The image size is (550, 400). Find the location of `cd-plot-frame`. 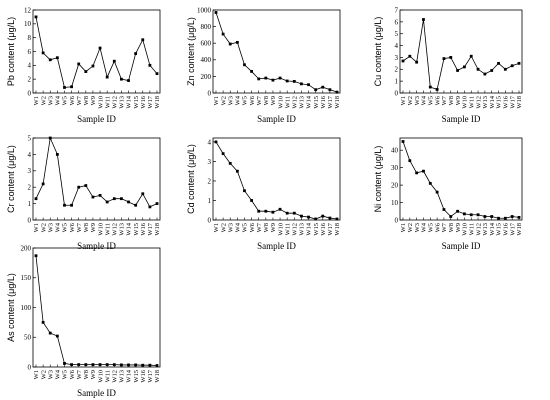

cd-plot-frame is located at coordinates (276, 179).